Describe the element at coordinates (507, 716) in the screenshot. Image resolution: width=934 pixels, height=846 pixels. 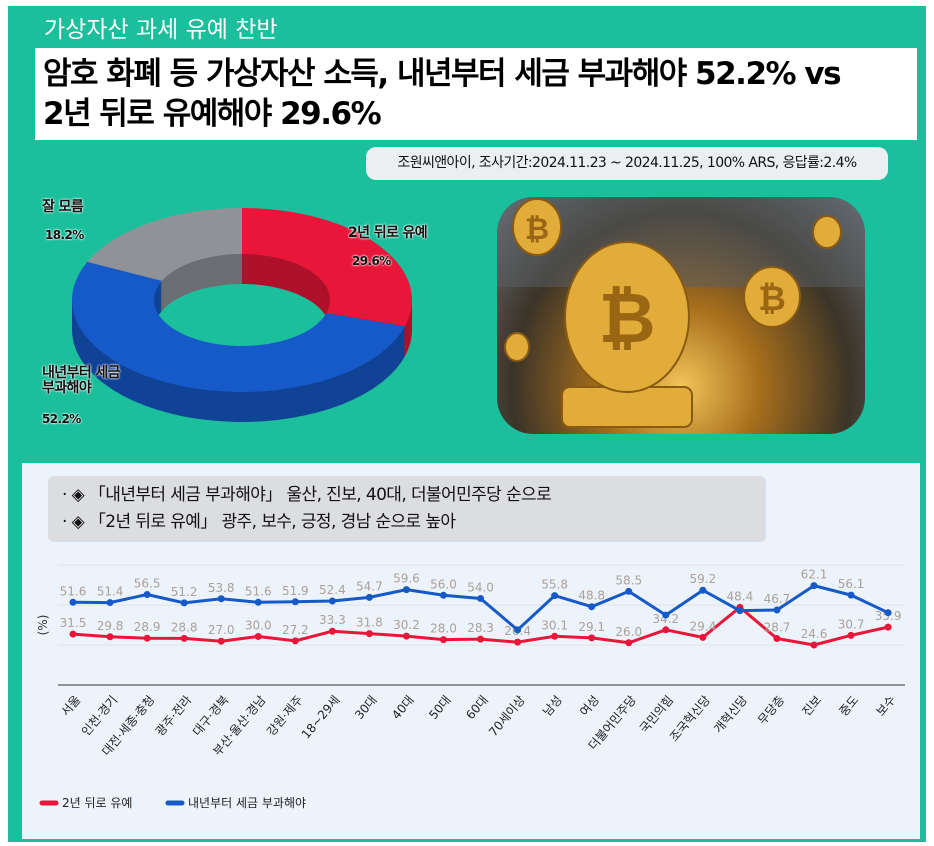
I see `x-tick-label: 70세이상` at that location.